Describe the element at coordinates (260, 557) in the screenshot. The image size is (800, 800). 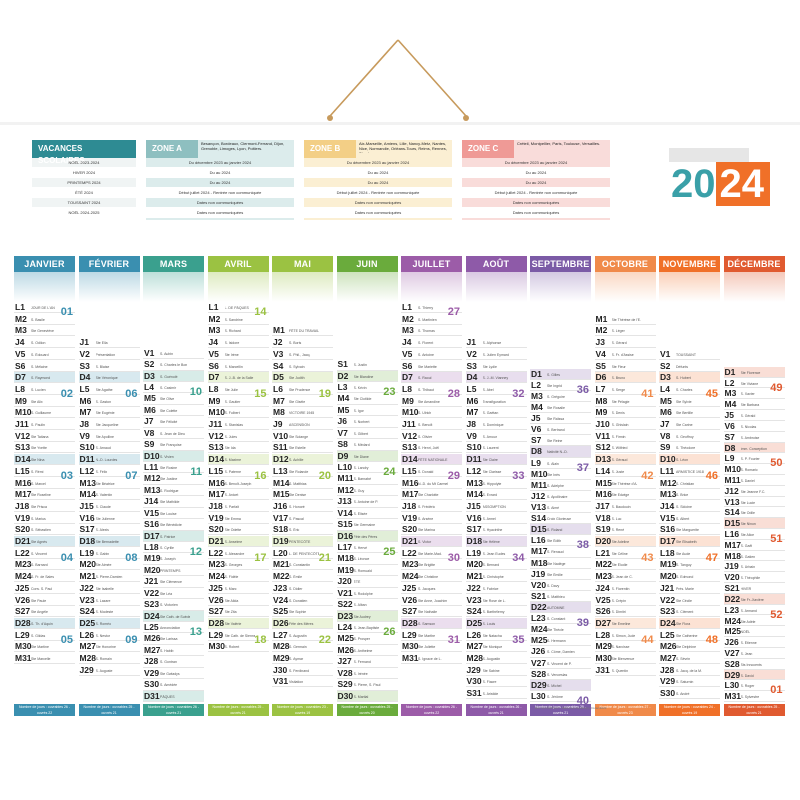
I see `week-number: 17` at that location.